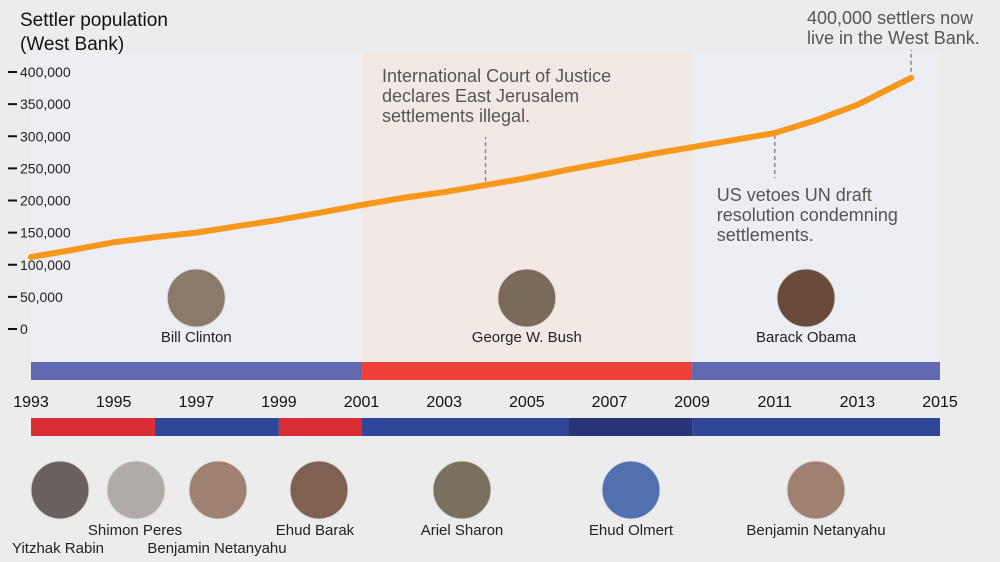 This screenshot has width=1000, height=562. What do you see at coordinates (890, 18) in the screenshot?
I see `annotation-text: 400,000 settlers now` at bounding box center [890, 18].